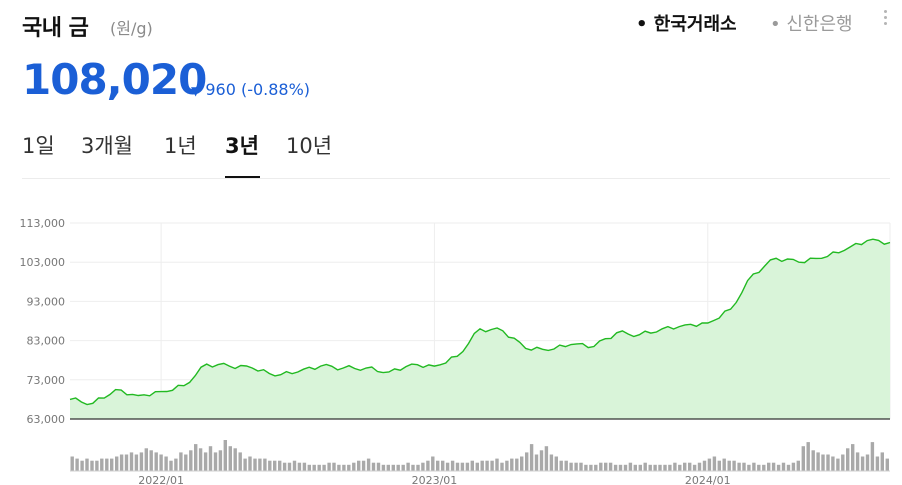 The width and height of the screenshot is (902, 485). I want to click on kebab-menu-icon, so click(885, 21).